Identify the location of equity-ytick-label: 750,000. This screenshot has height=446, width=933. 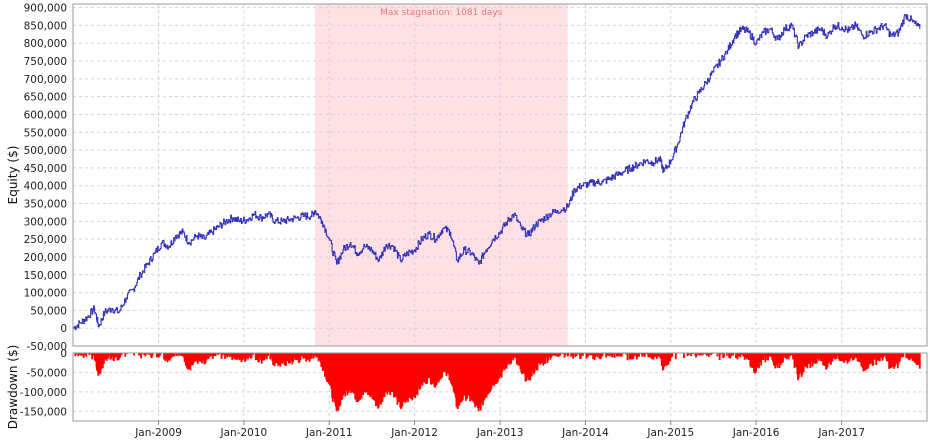
(45, 62).